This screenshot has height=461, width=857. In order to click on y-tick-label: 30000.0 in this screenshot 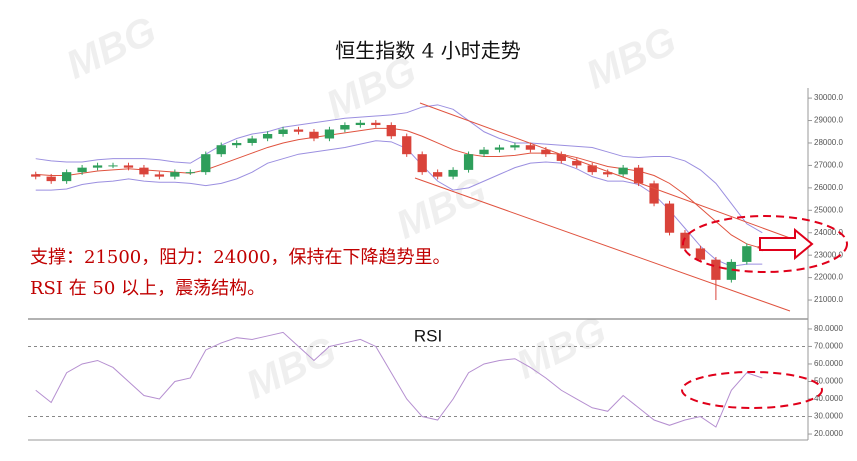, I will do `click(828, 97)`.